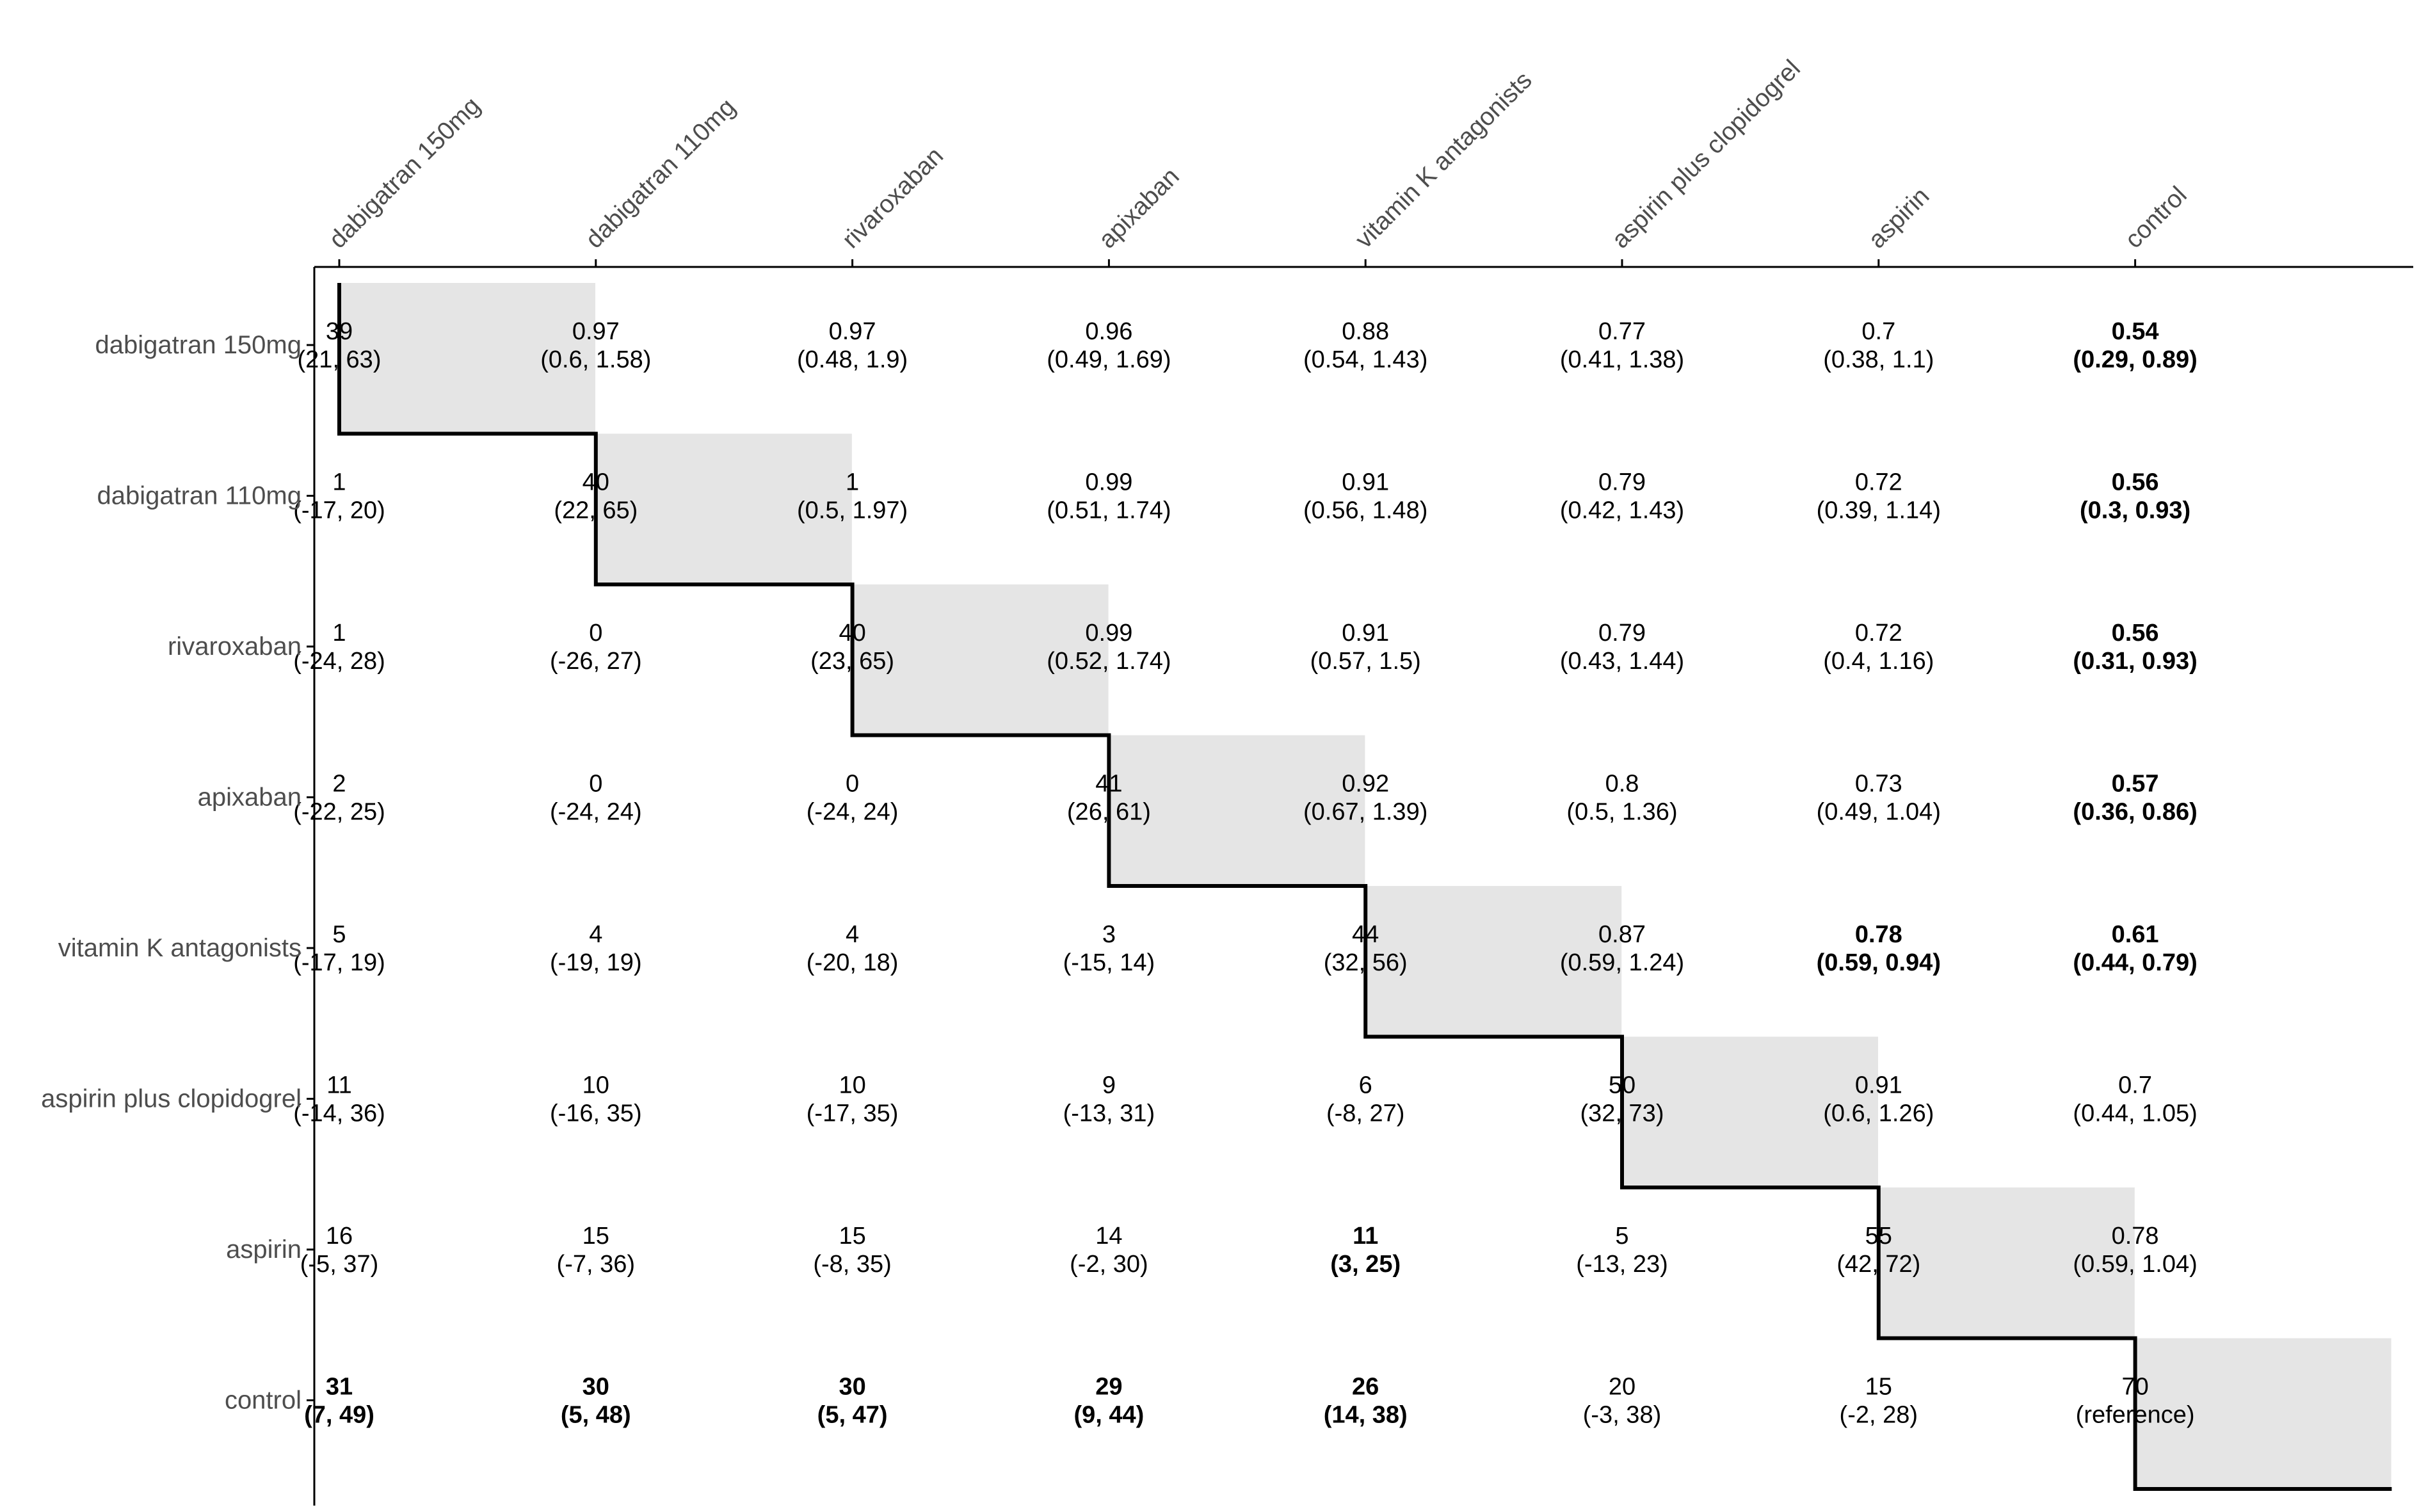 The width and height of the screenshot is (2419, 1512). Describe the element at coordinates (1365, 784) in the screenshot. I see `cell-estimate: 0.92` at that location.